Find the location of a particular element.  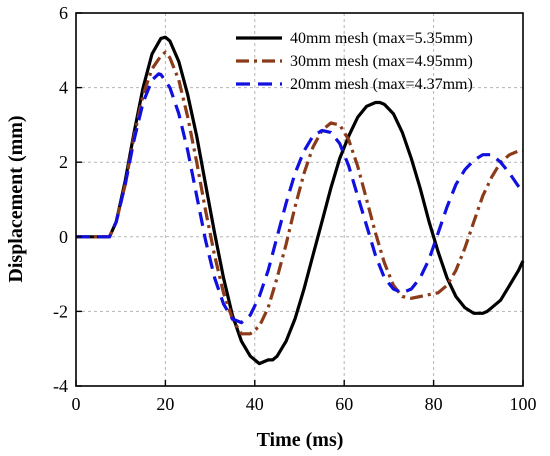

x-tick-label: 0 is located at coordinates (76, 404).